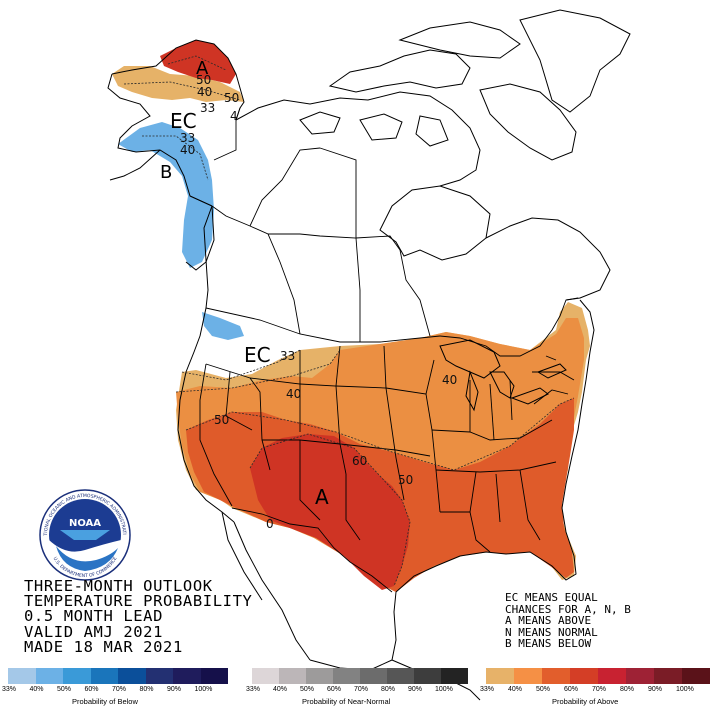 Image resolution: width=719 pixels, height=707 pixels. Describe the element at coordinates (183, 121) in the screenshot. I see `ec-label-alaska: EC` at that location.